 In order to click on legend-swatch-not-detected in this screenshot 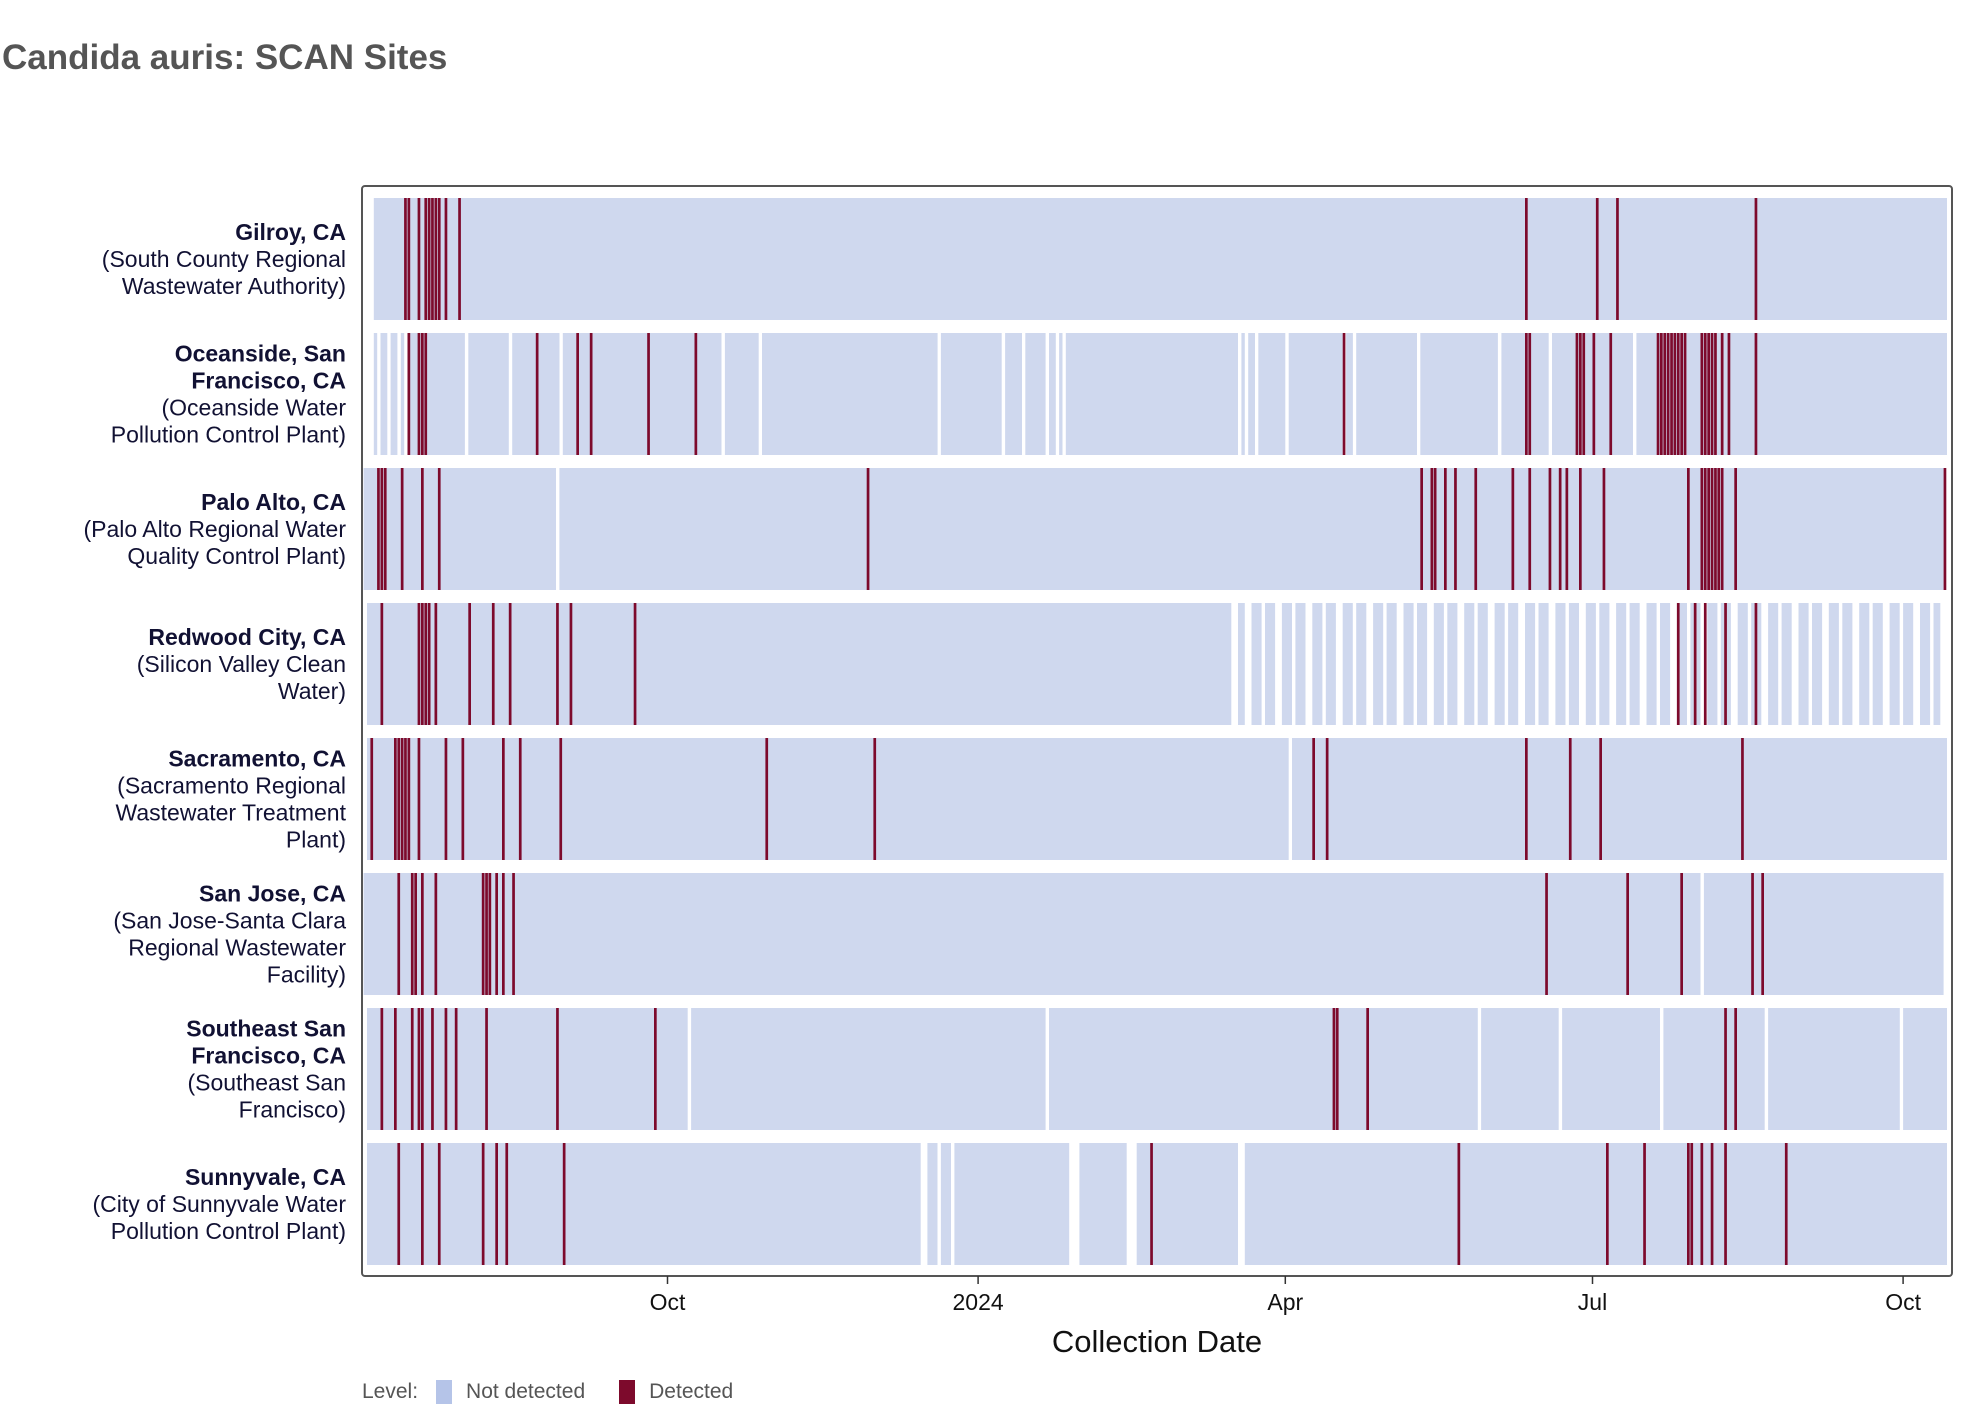, I will do `click(444, 1392)`.